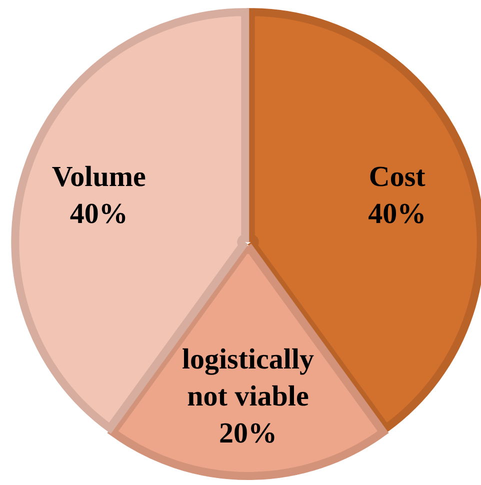 This screenshot has width=481, height=485. Describe the element at coordinates (397, 177) in the screenshot. I see `slice-label: Cost` at that location.